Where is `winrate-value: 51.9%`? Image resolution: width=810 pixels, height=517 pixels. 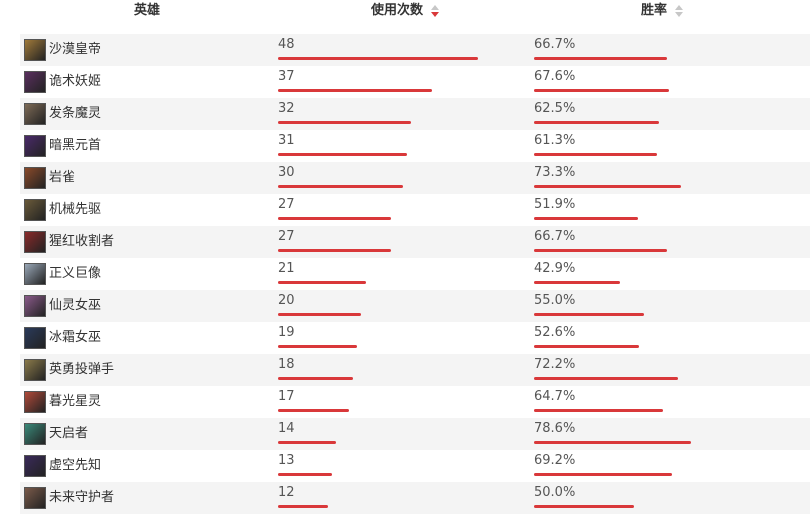
winrate-value: 51.9% is located at coordinates (555, 204).